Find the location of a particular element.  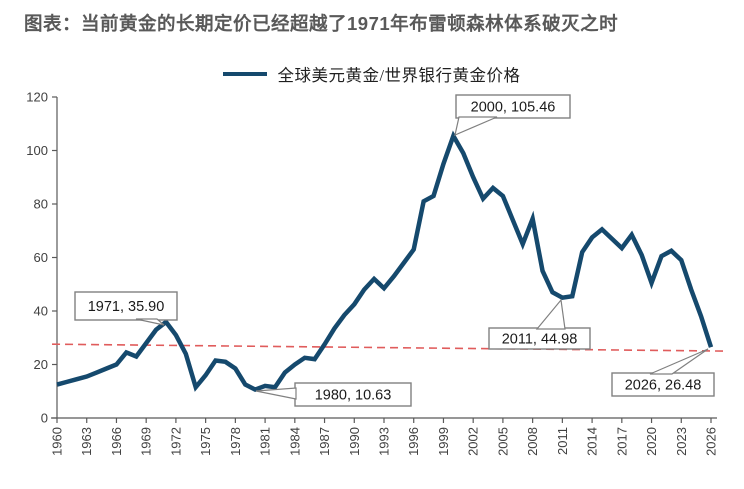

x-tick-label: 1996 is located at coordinates (413, 441).